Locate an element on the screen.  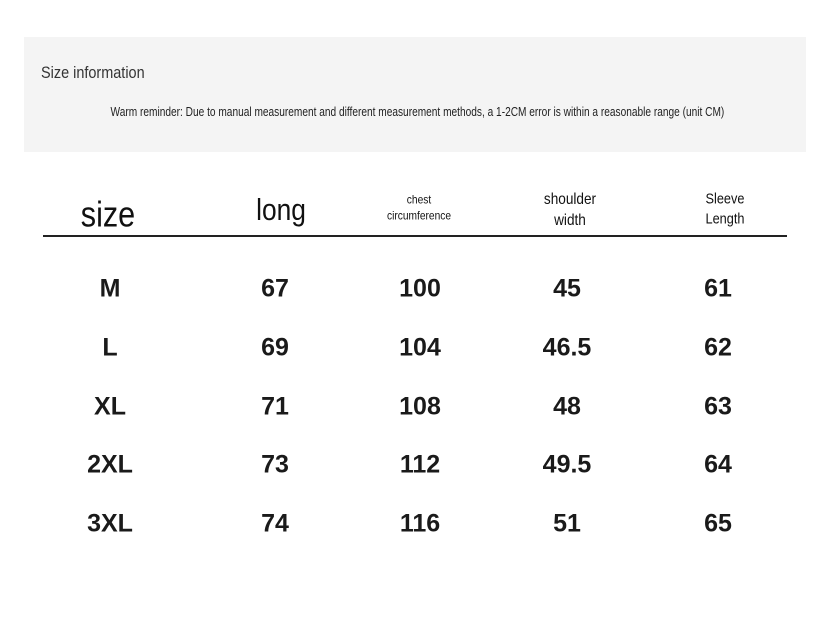
measurement: 74 is located at coordinates (275, 523).